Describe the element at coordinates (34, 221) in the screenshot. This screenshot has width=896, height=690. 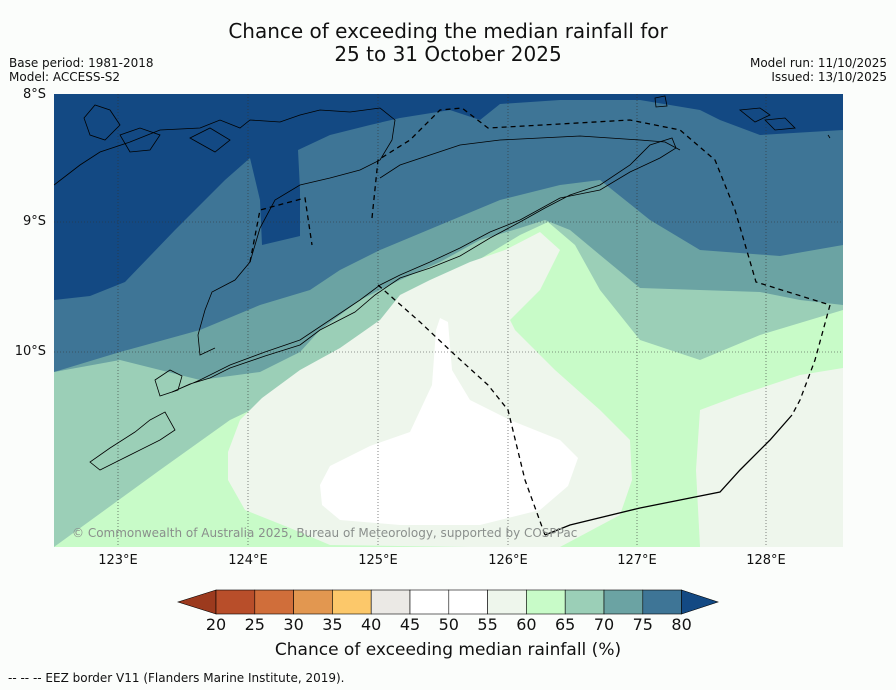
I see `lat-label-9s: 9°S` at that location.